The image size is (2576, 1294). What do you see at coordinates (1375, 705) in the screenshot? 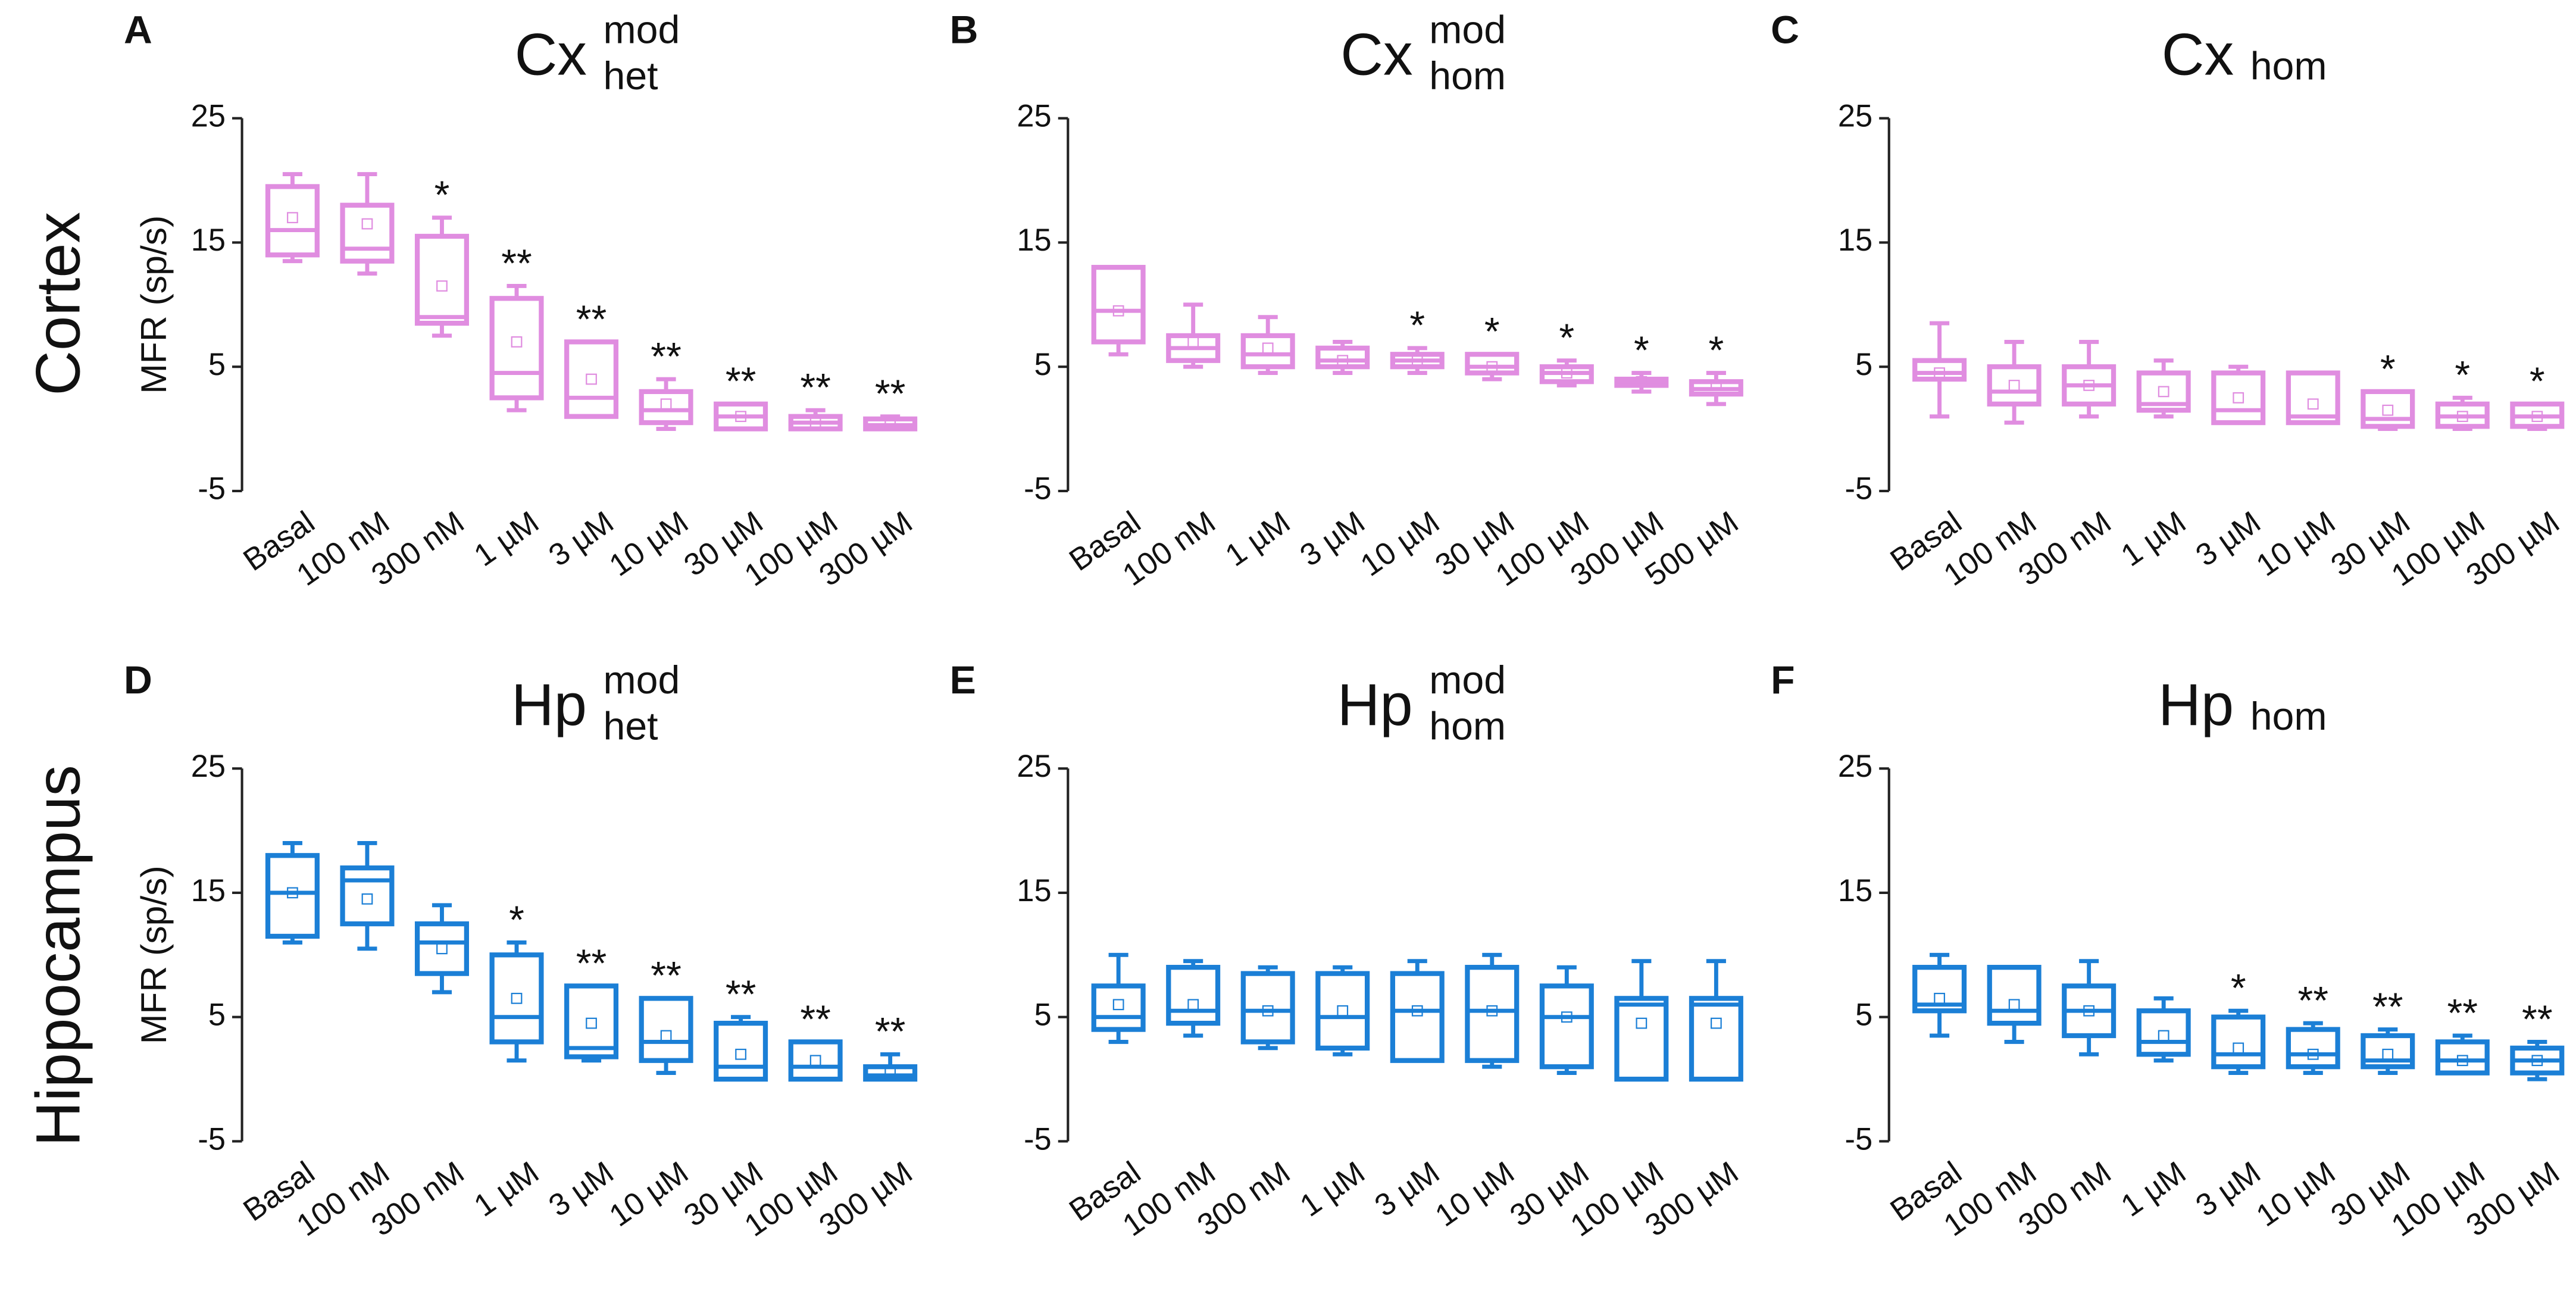
I see `chart-title: Hp` at bounding box center [1375, 705].